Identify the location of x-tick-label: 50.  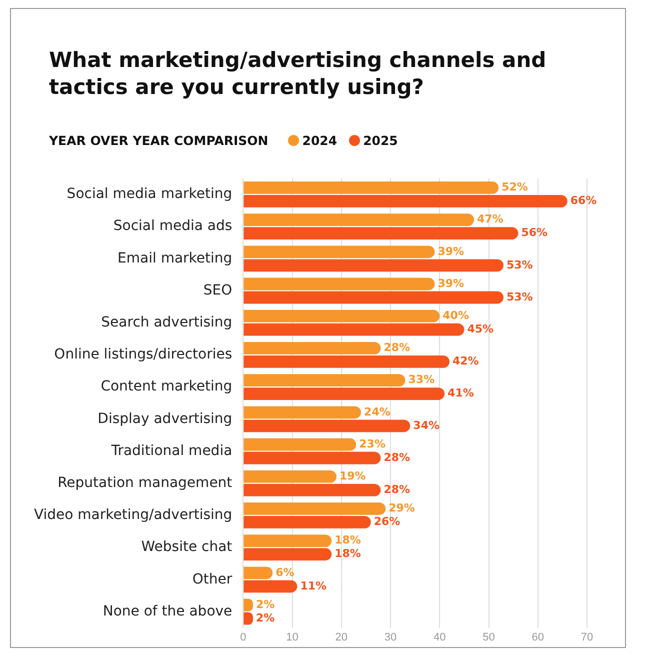
(488, 637).